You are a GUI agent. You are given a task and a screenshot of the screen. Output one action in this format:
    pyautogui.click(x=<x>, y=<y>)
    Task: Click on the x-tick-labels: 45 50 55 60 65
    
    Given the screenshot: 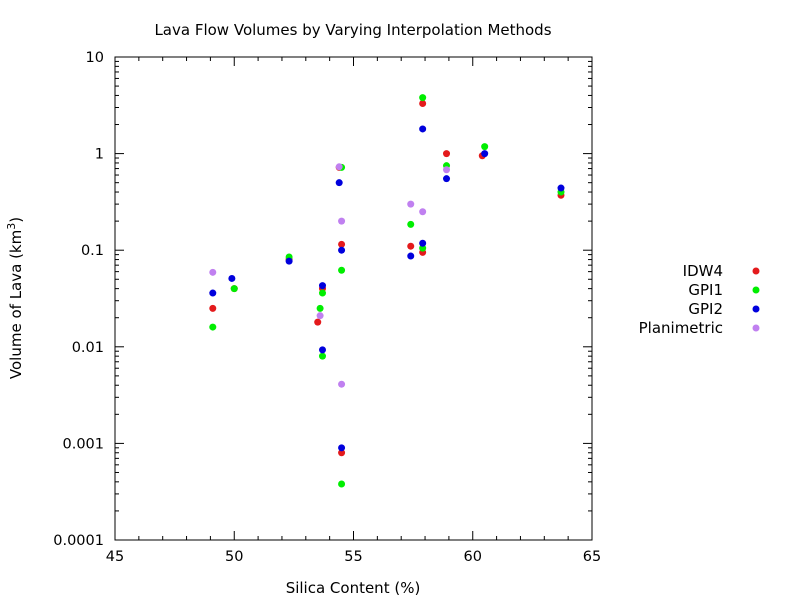 What is the action you would take?
    pyautogui.click(x=353, y=557)
    